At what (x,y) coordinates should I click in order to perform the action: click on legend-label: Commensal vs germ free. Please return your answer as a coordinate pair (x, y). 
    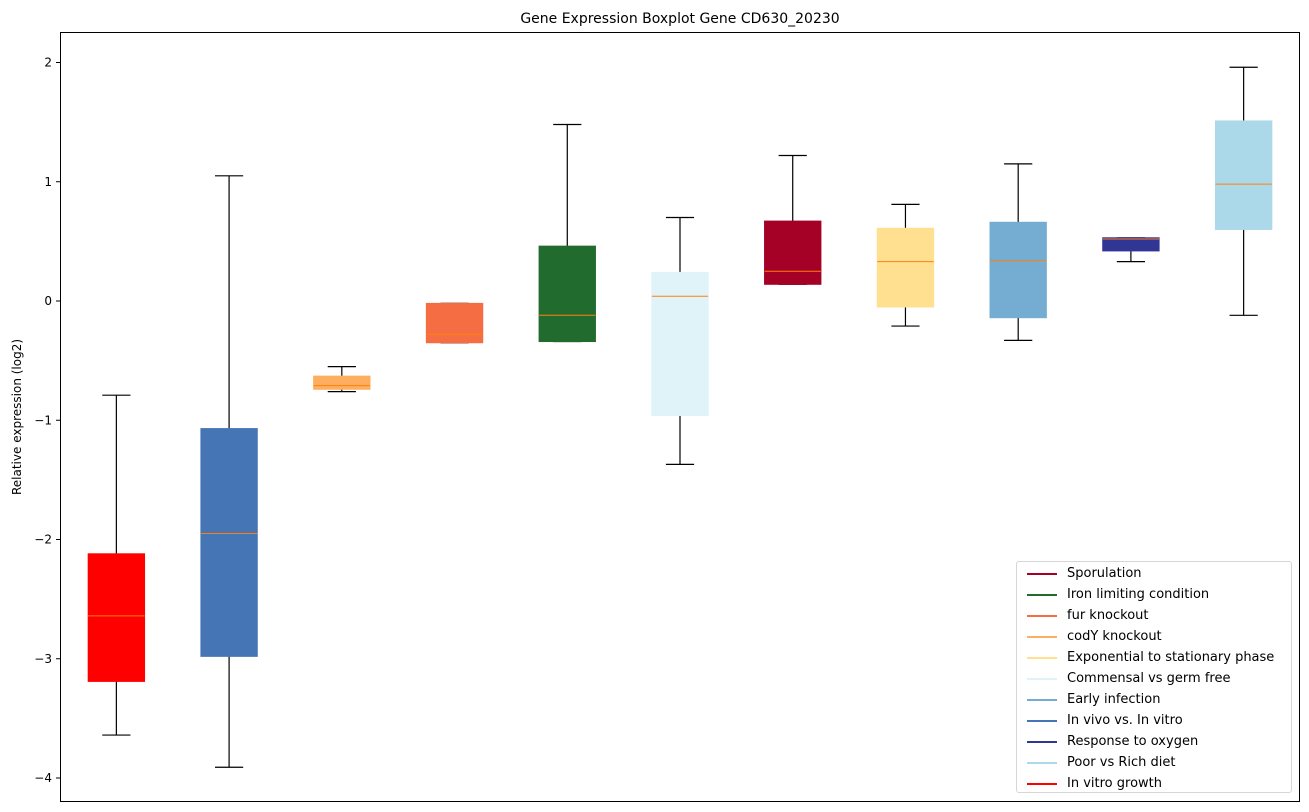
    Looking at the image, I should click on (1149, 678).